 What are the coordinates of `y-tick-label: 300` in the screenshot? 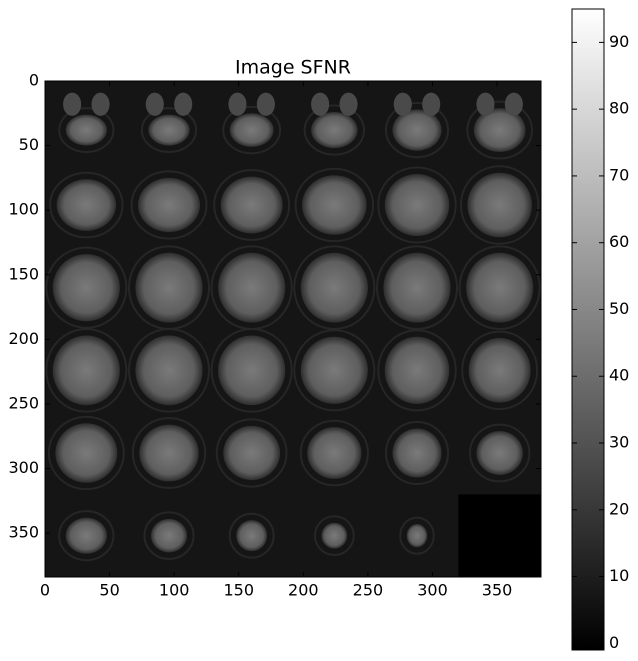 It's located at (23, 467).